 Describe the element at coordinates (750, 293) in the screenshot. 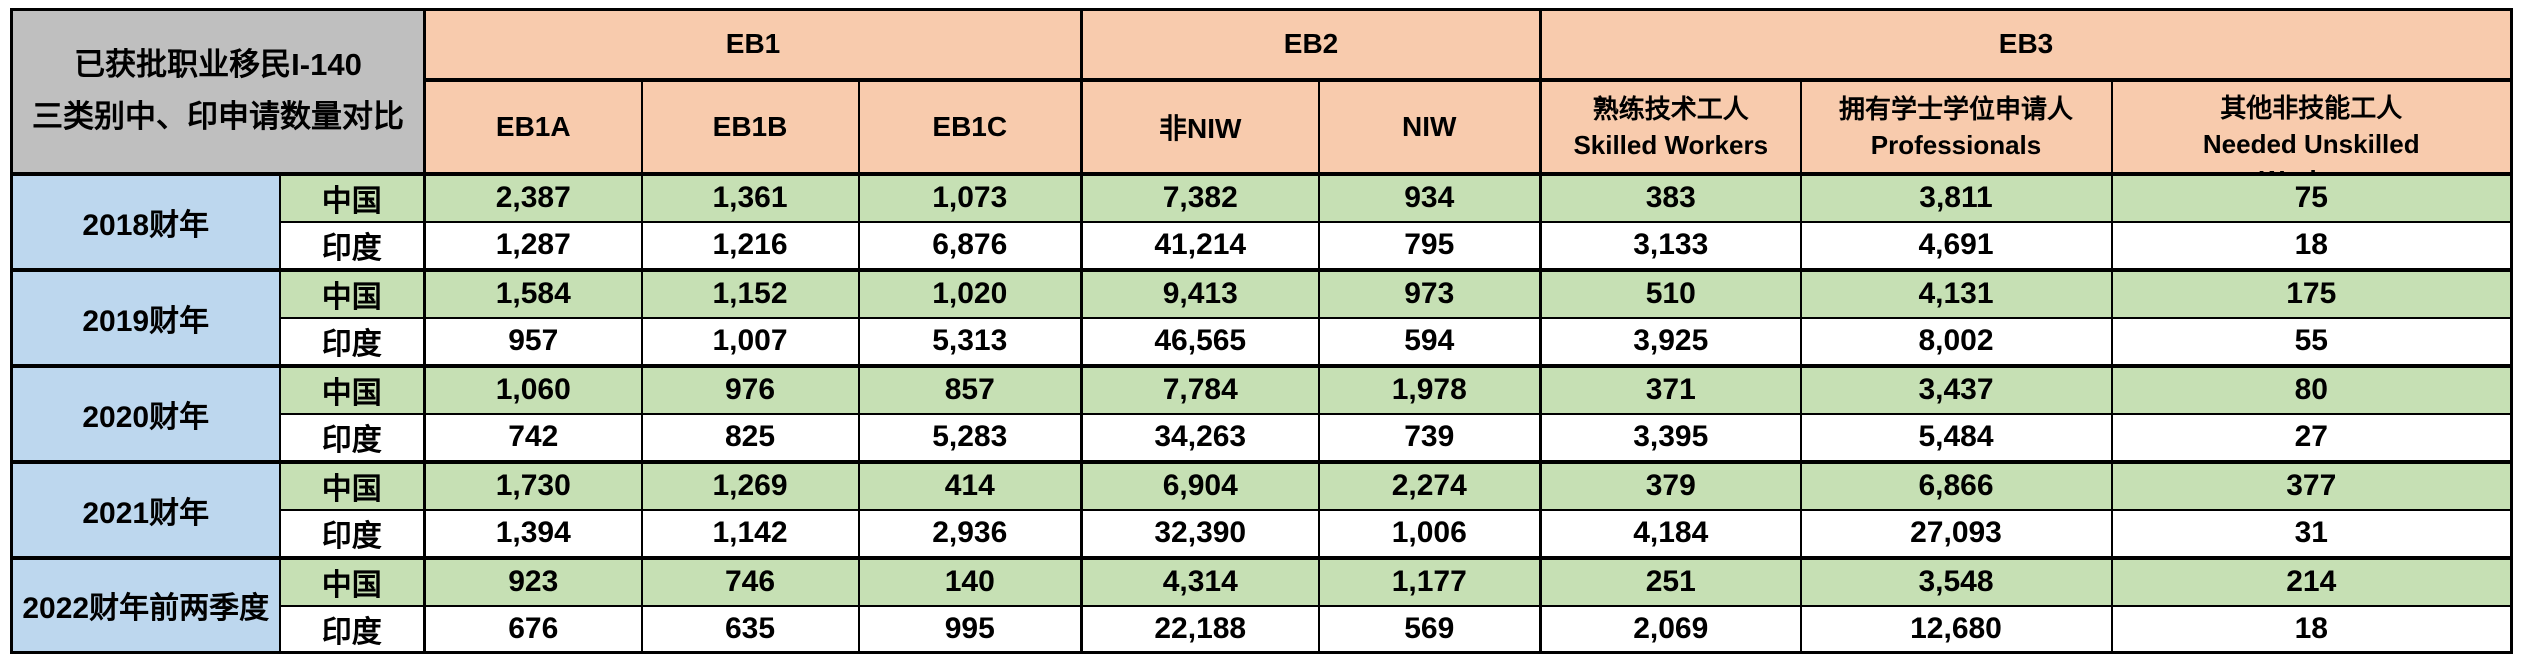

I see `value-cell: 1,152` at that location.